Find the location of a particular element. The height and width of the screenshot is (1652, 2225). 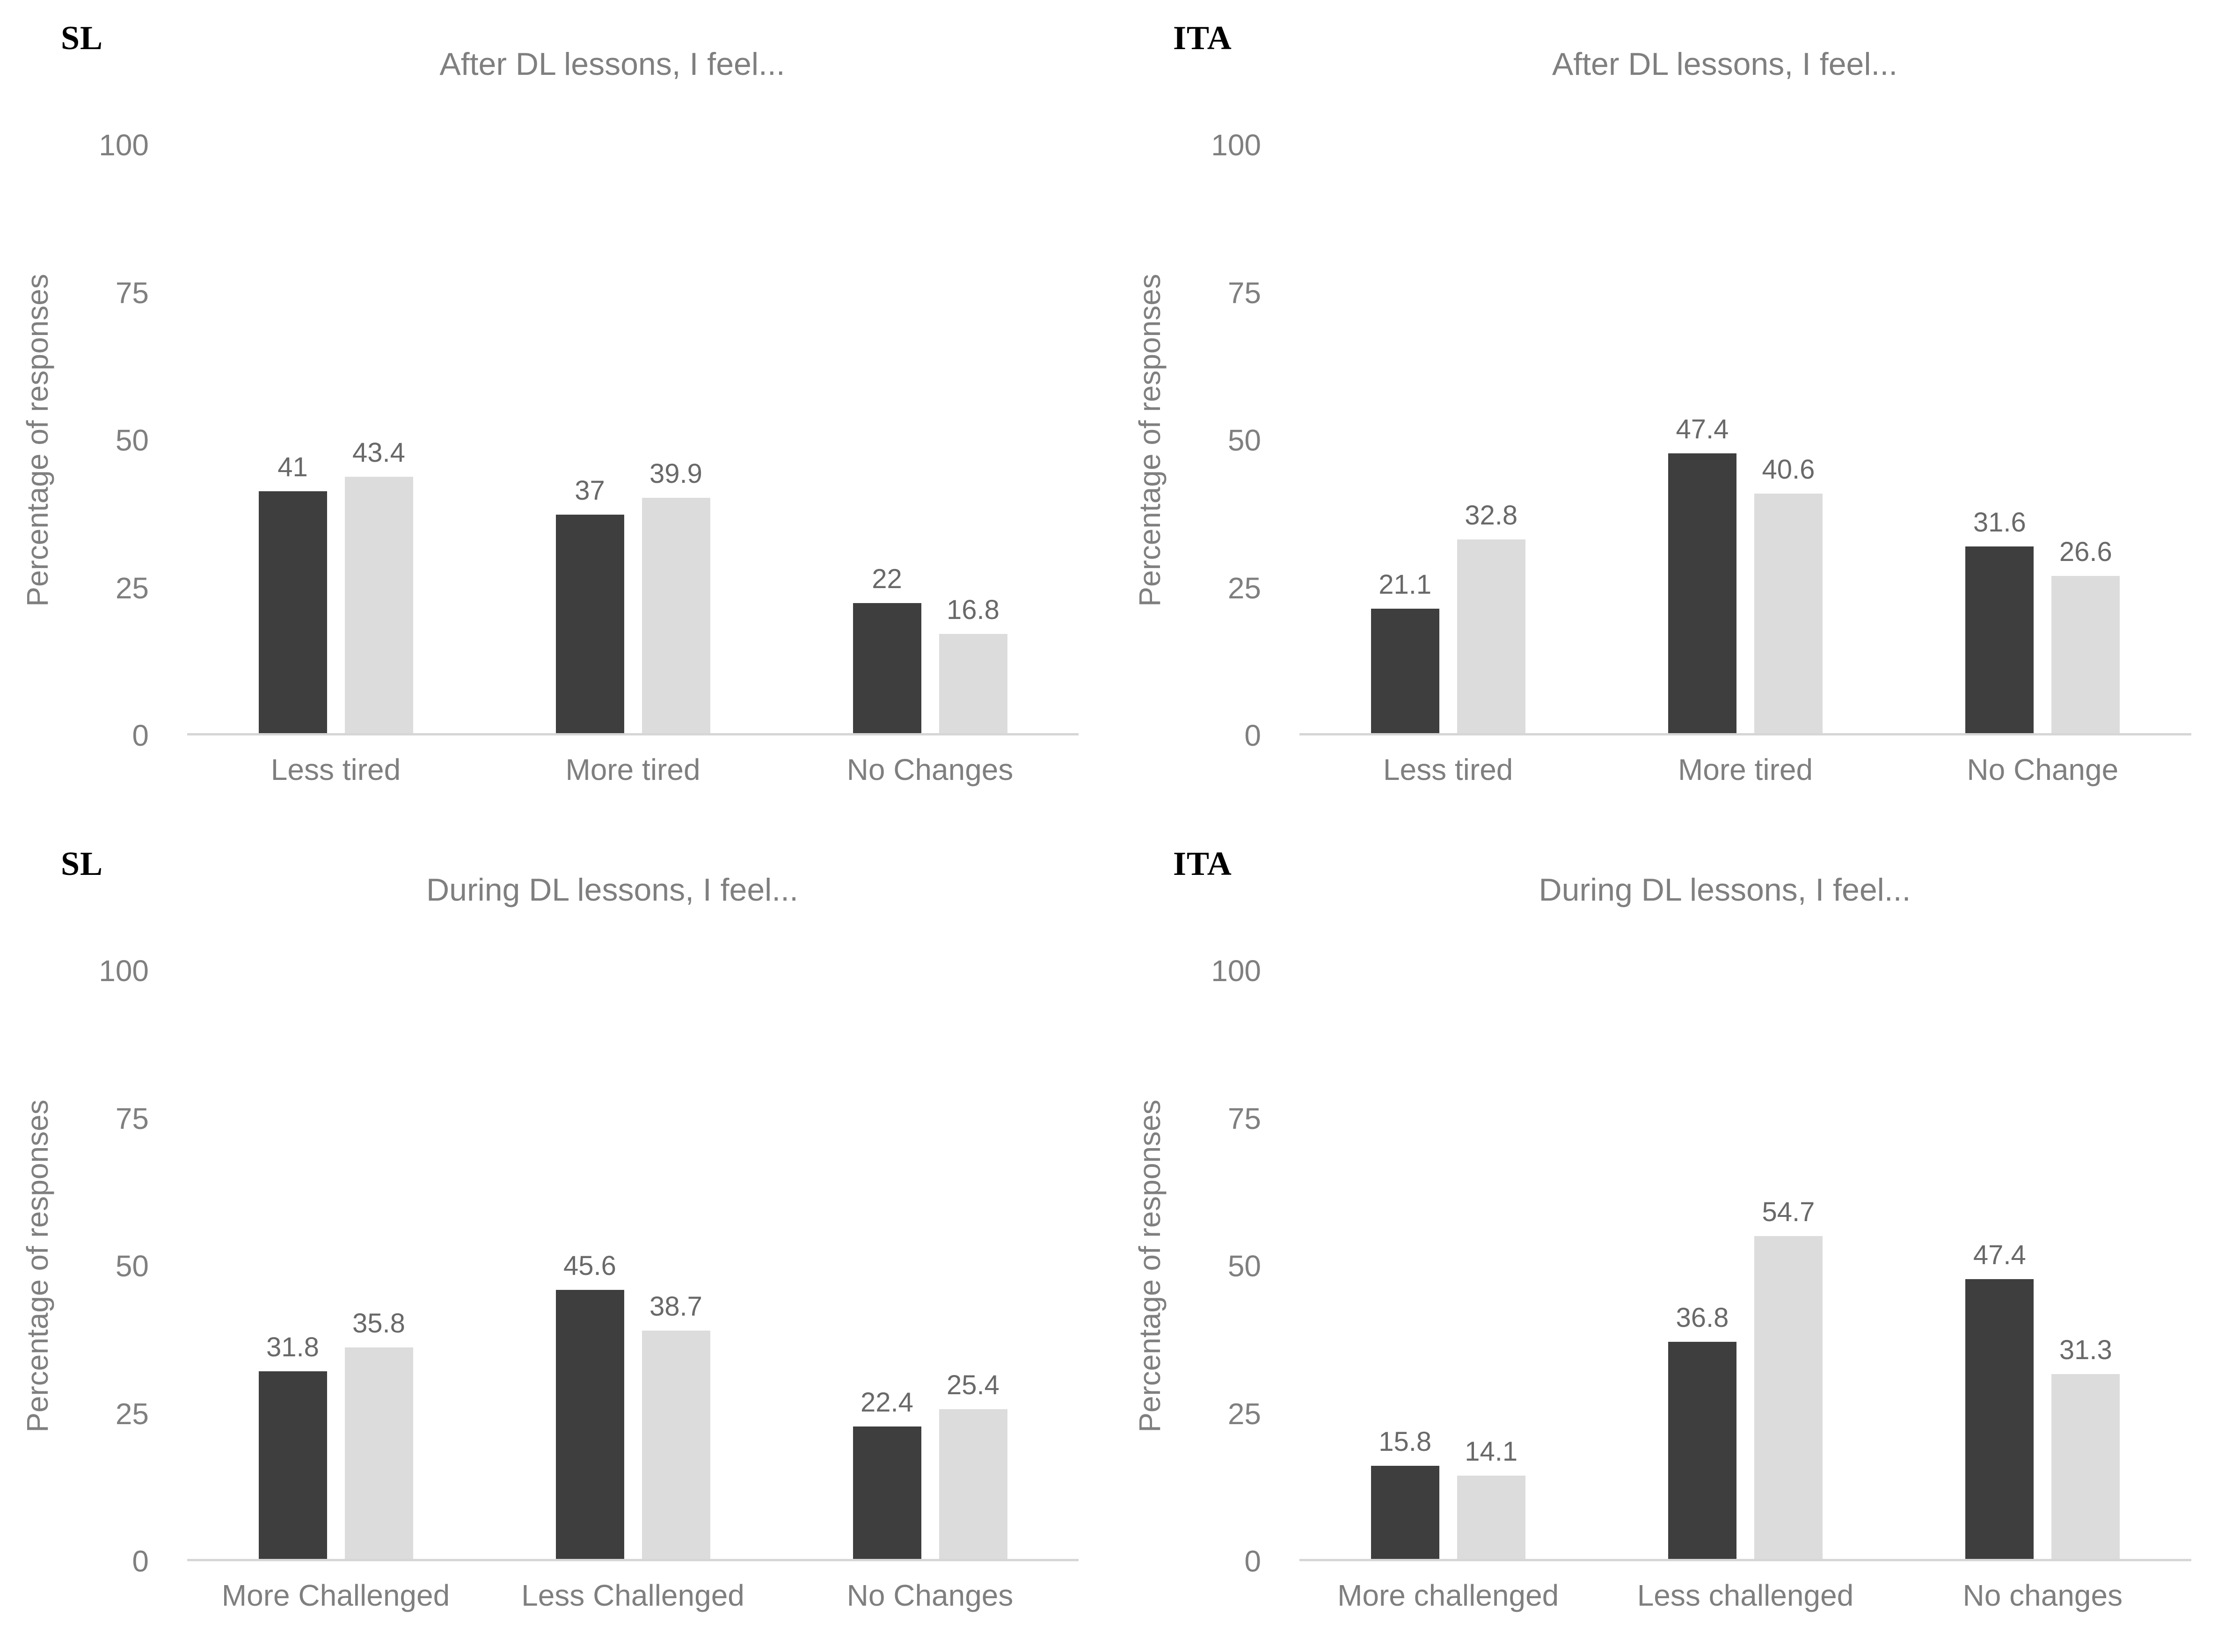

plot-groups: 41 43.4 37 39.9 22 16.8 is located at coordinates (633, 439).